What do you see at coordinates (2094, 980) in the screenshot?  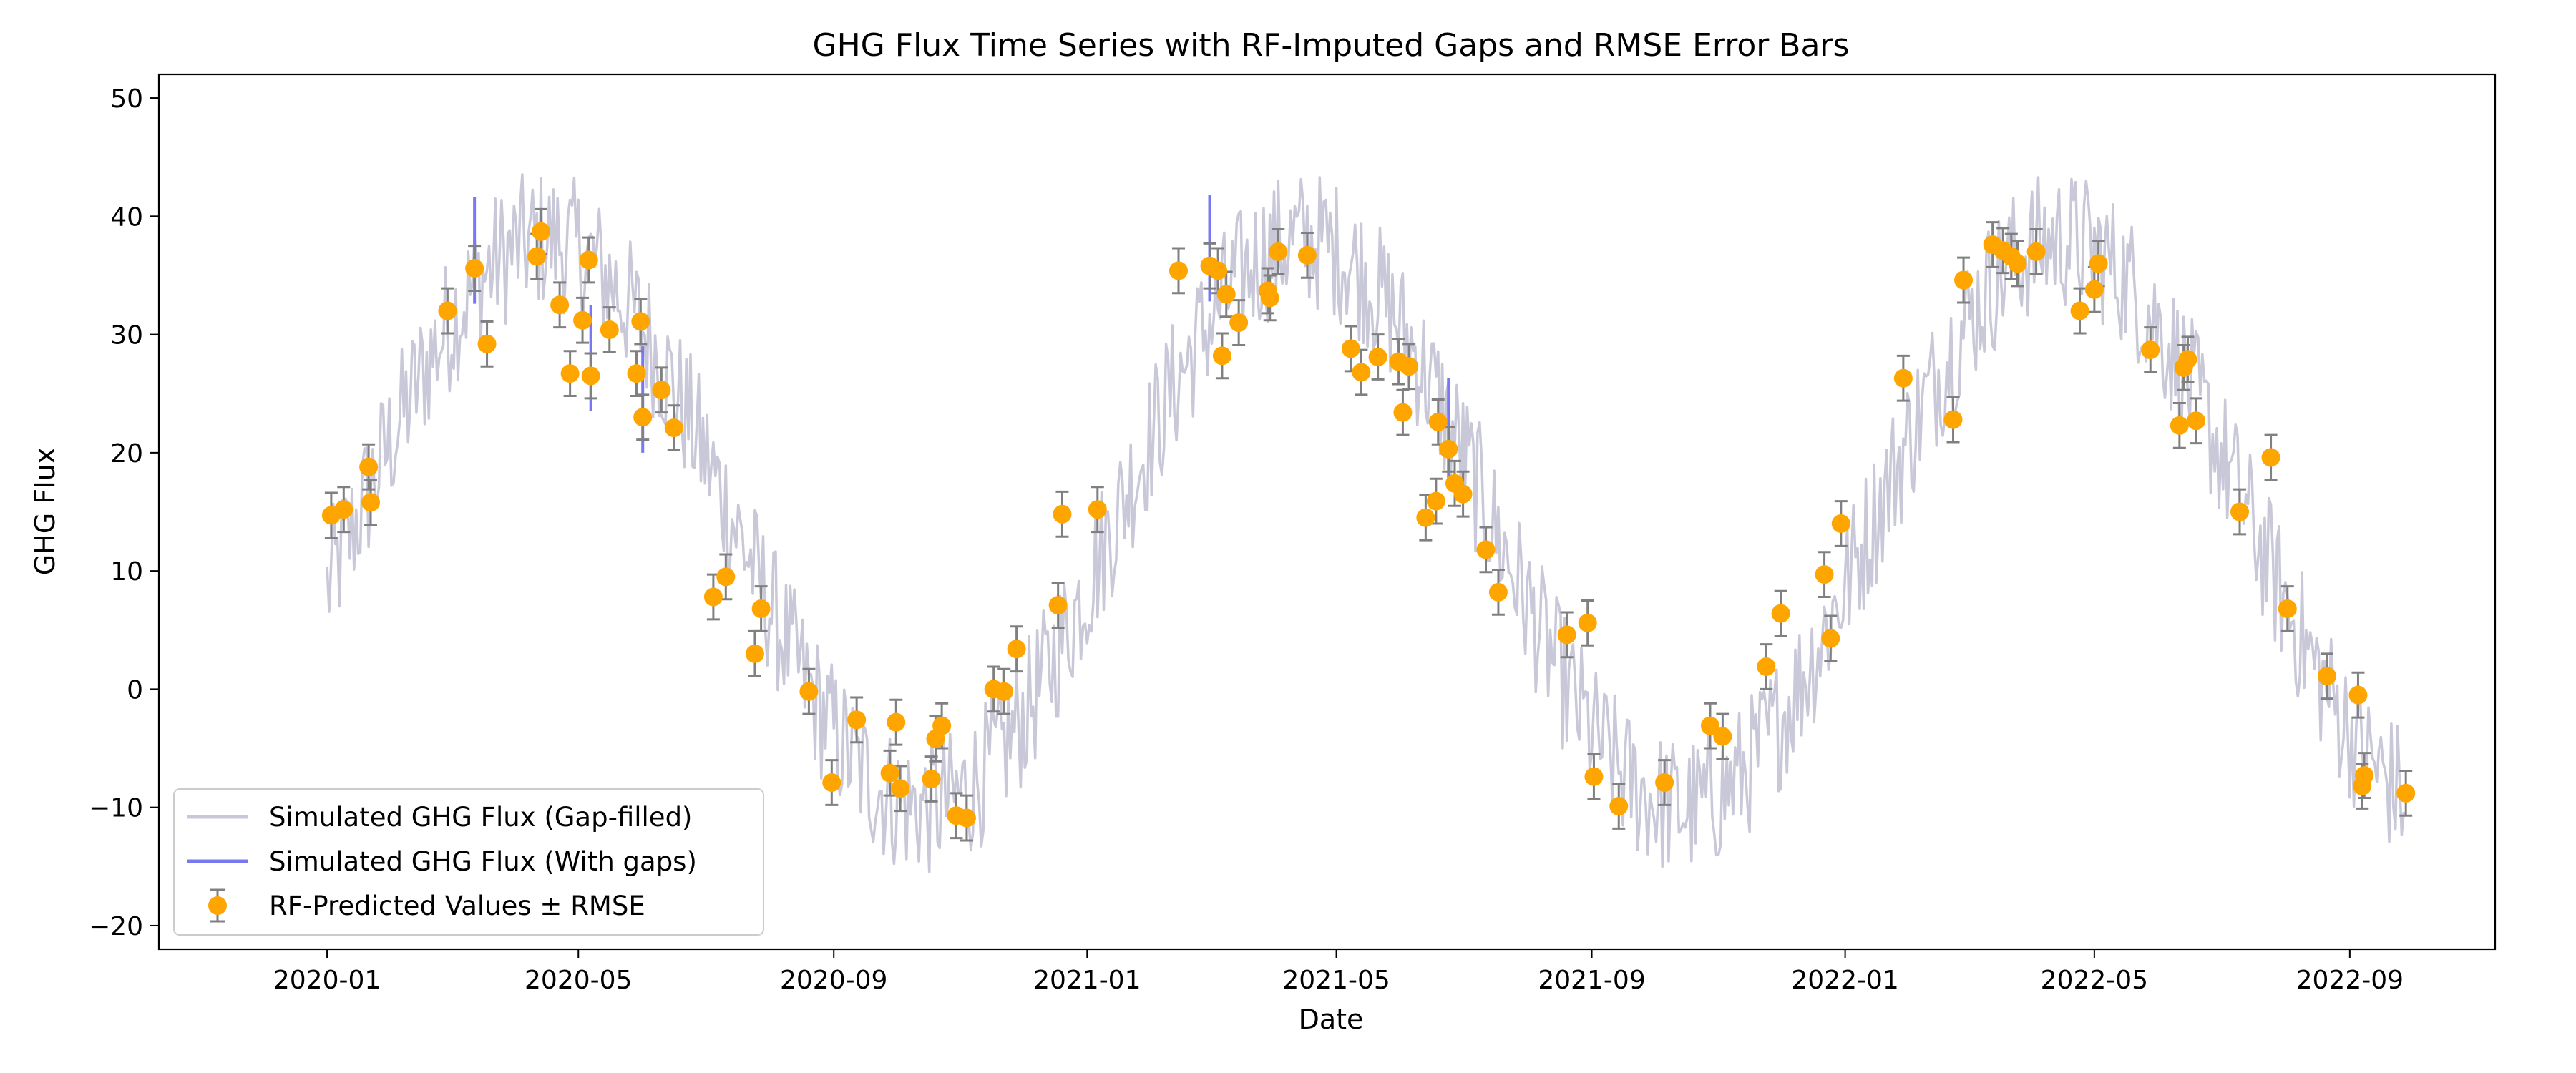 I see `x-tick-label: 2022-05` at bounding box center [2094, 980].